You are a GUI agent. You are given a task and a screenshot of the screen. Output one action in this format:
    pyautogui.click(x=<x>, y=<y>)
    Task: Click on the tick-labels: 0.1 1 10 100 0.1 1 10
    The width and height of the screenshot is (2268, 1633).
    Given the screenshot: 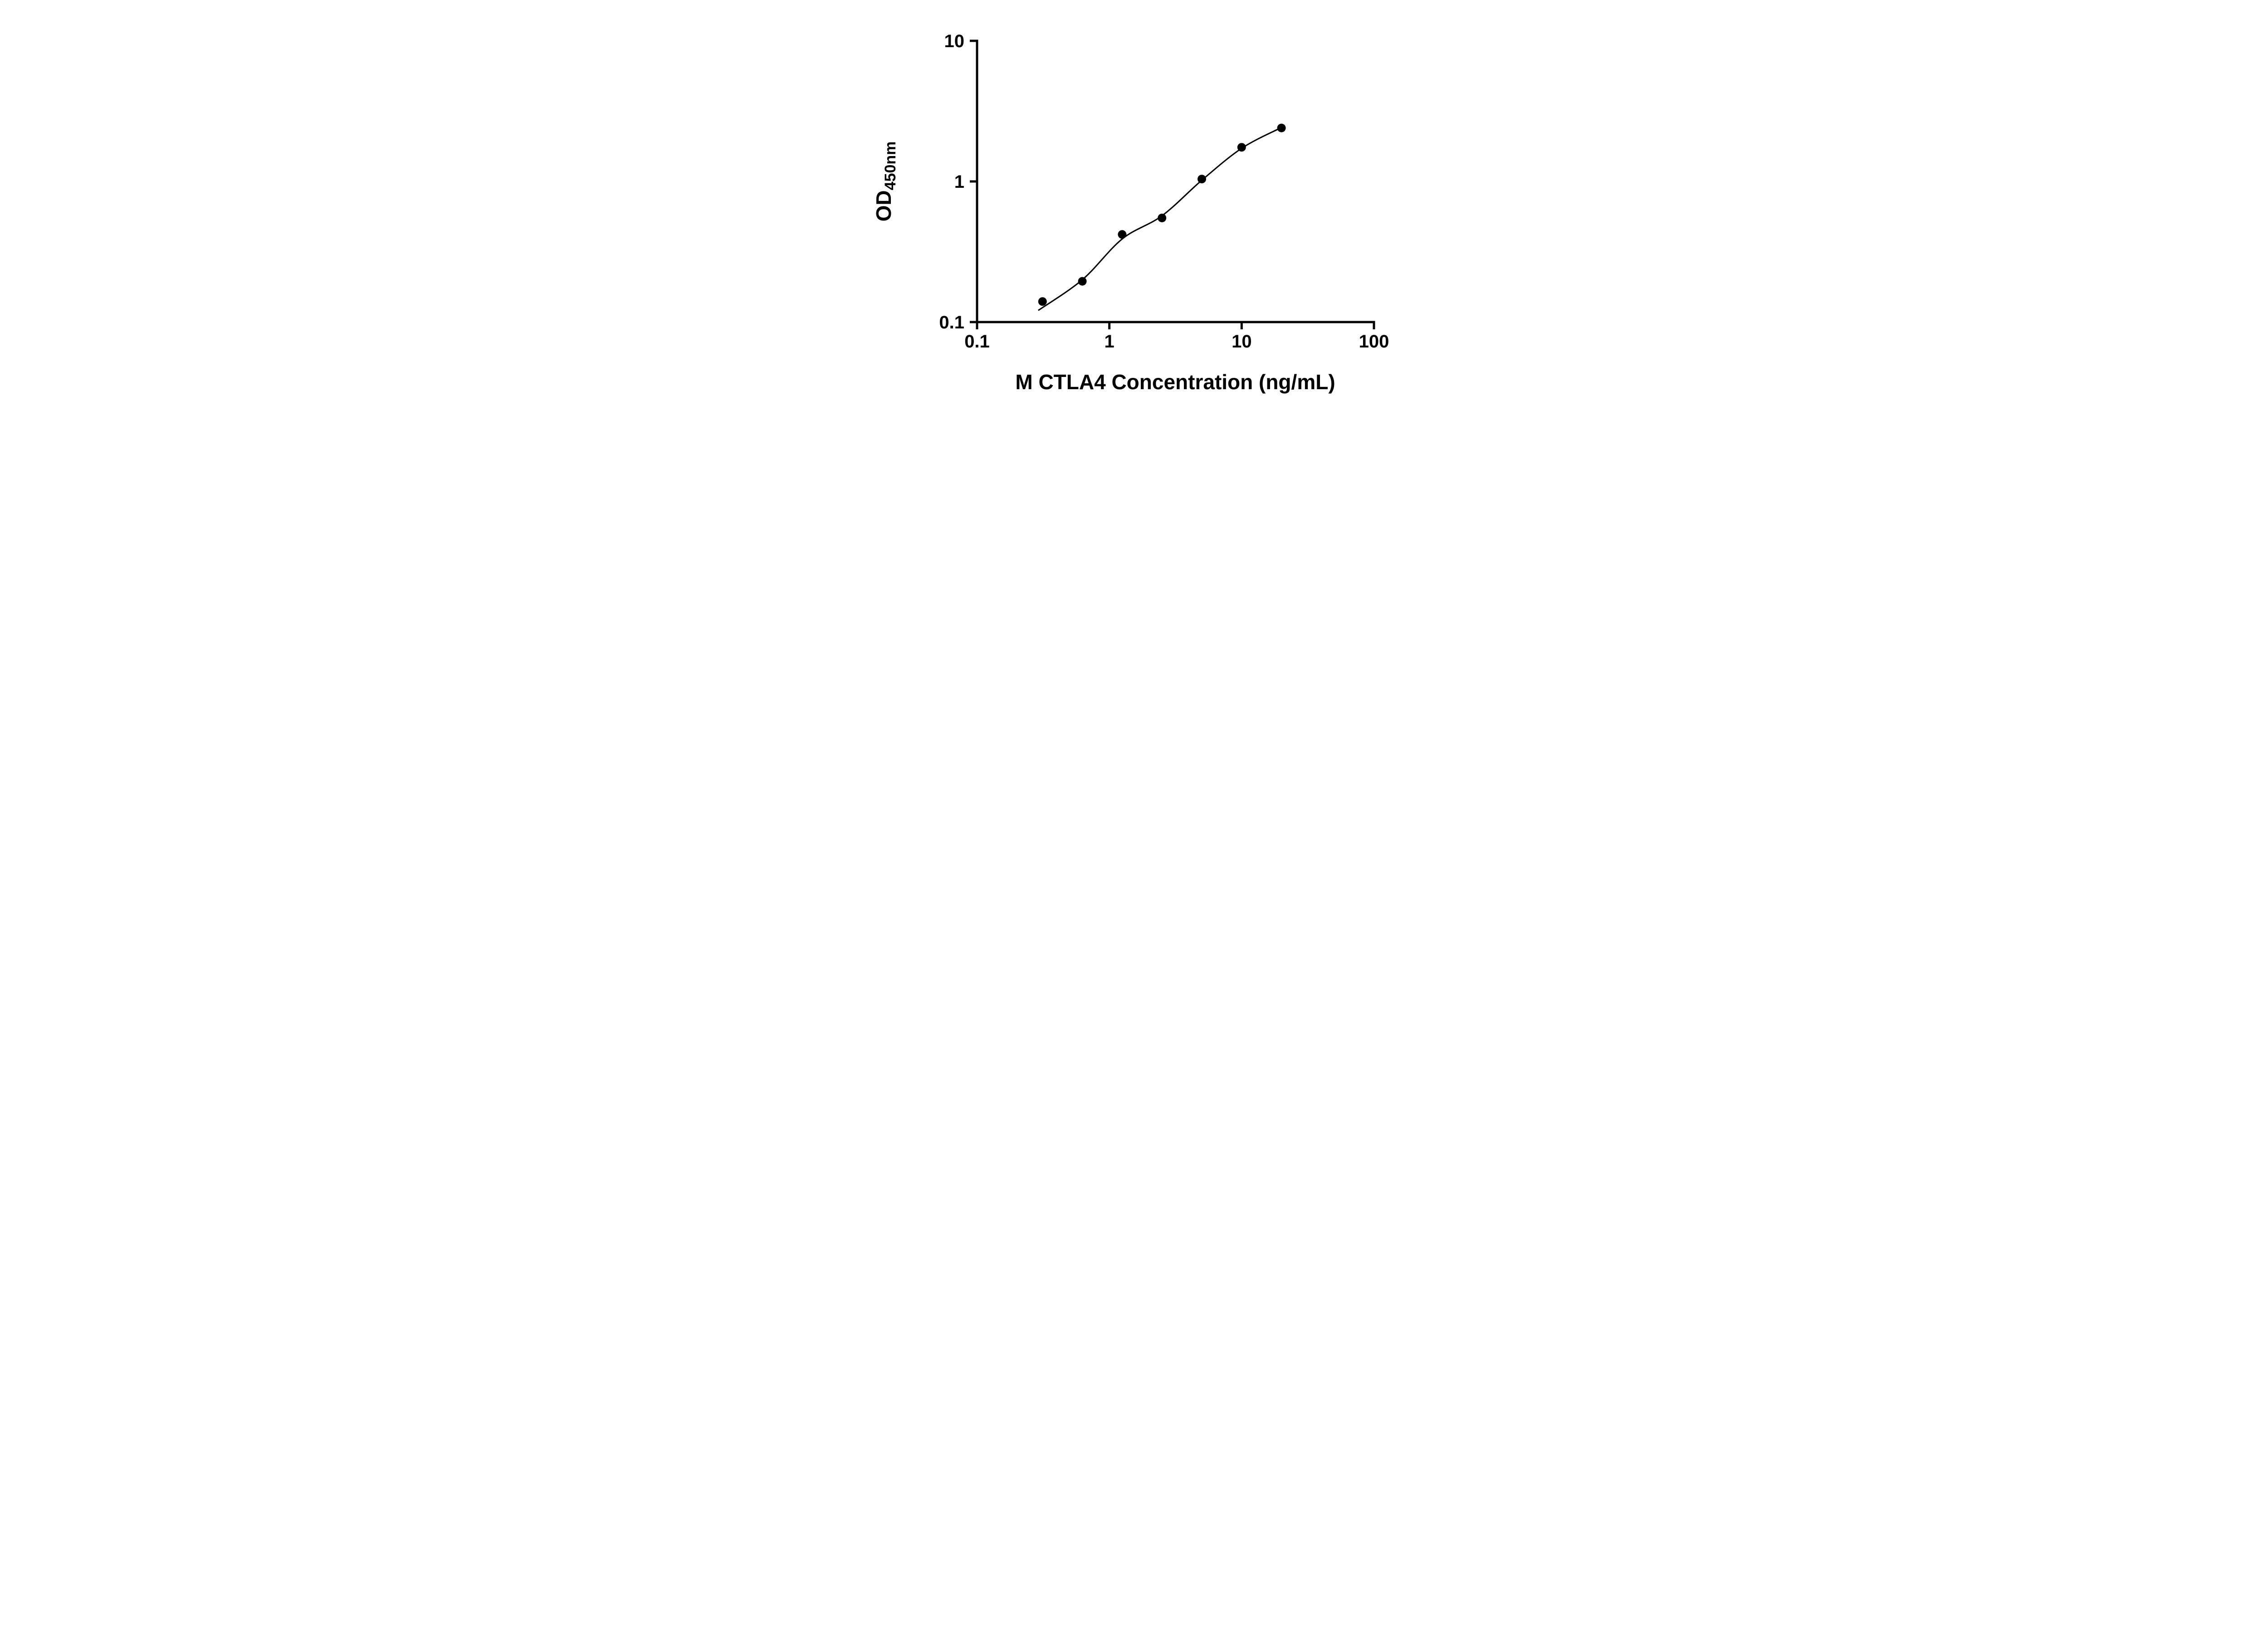 What is the action you would take?
    pyautogui.click(x=1164, y=191)
    